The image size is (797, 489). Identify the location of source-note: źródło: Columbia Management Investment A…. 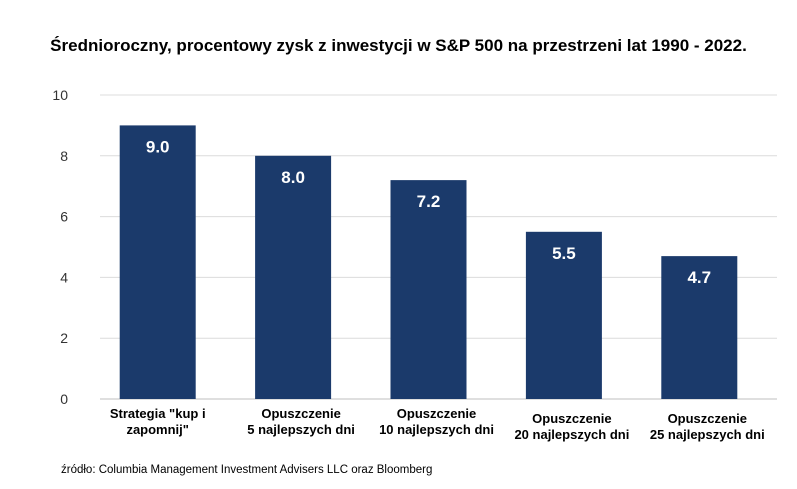
(247, 470).